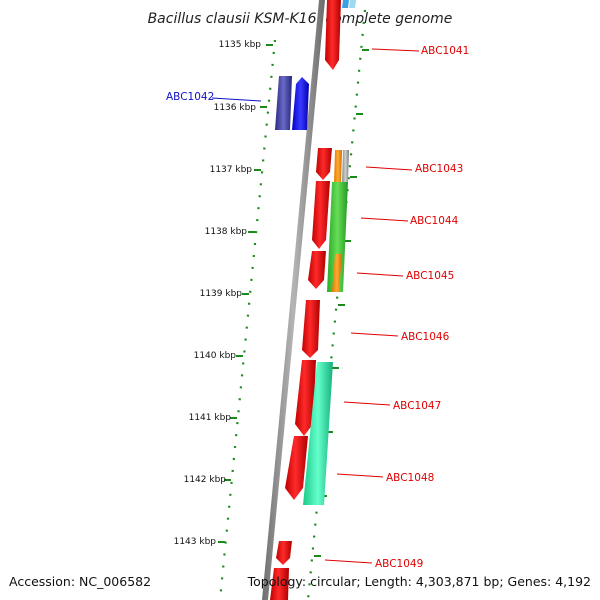 This screenshot has width=600, height=600. I want to click on gene-label-text: ABC1045, so click(430, 276).